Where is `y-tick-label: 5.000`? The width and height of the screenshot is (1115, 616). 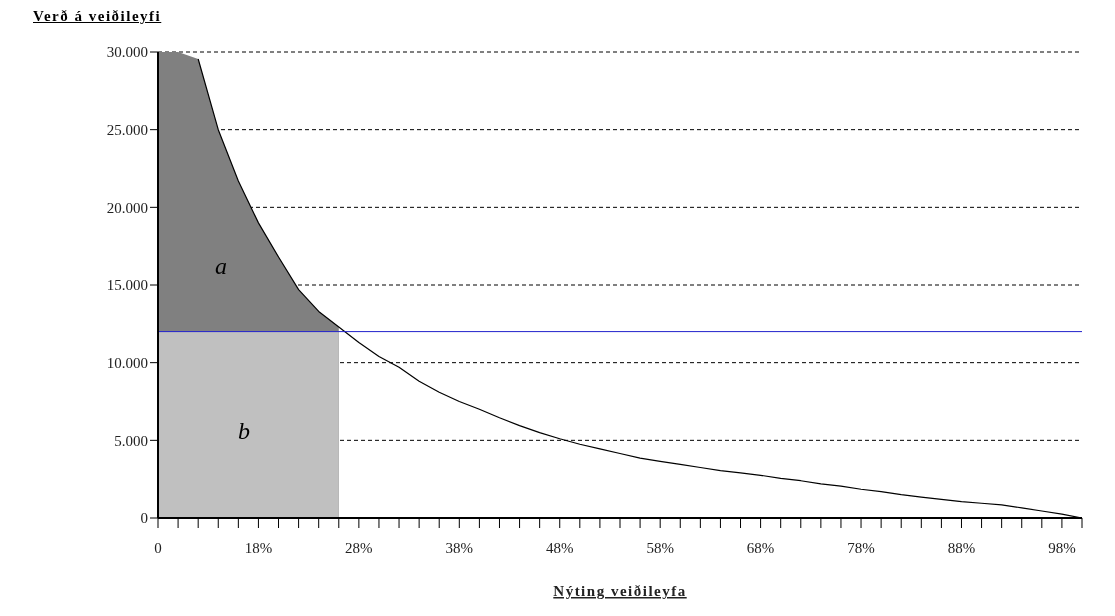
y-tick-label: 5.000 is located at coordinates (131, 440).